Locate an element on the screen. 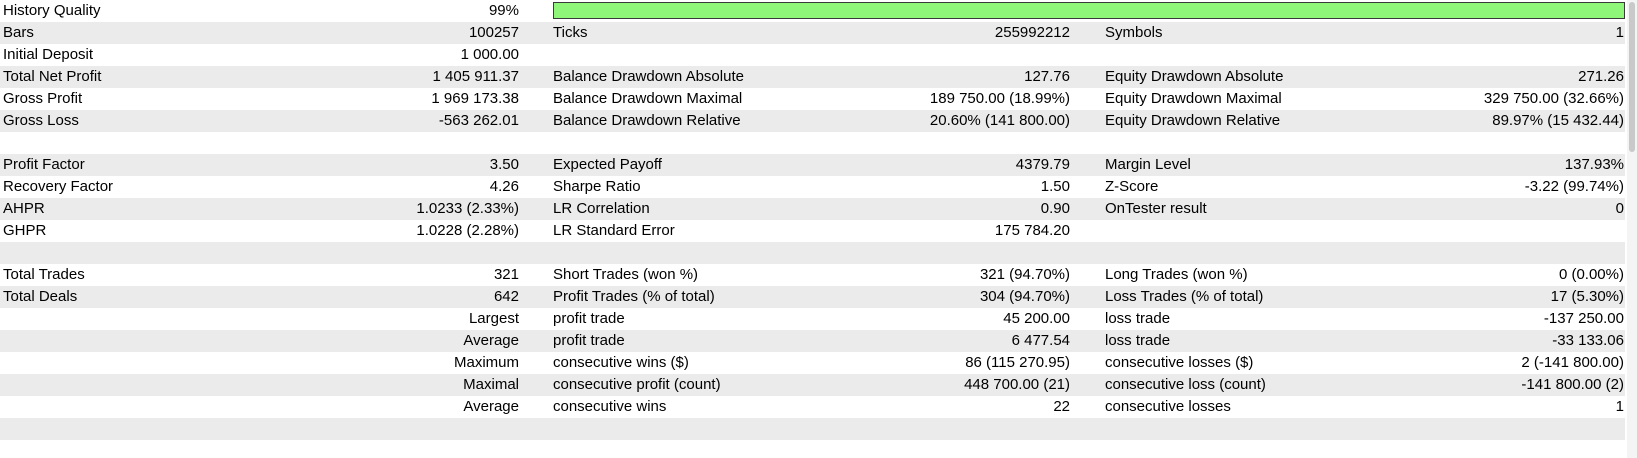 The width and height of the screenshot is (1637, 458). stat-label-col2: Short Trades (won %) is located at coordinates (626, 274).